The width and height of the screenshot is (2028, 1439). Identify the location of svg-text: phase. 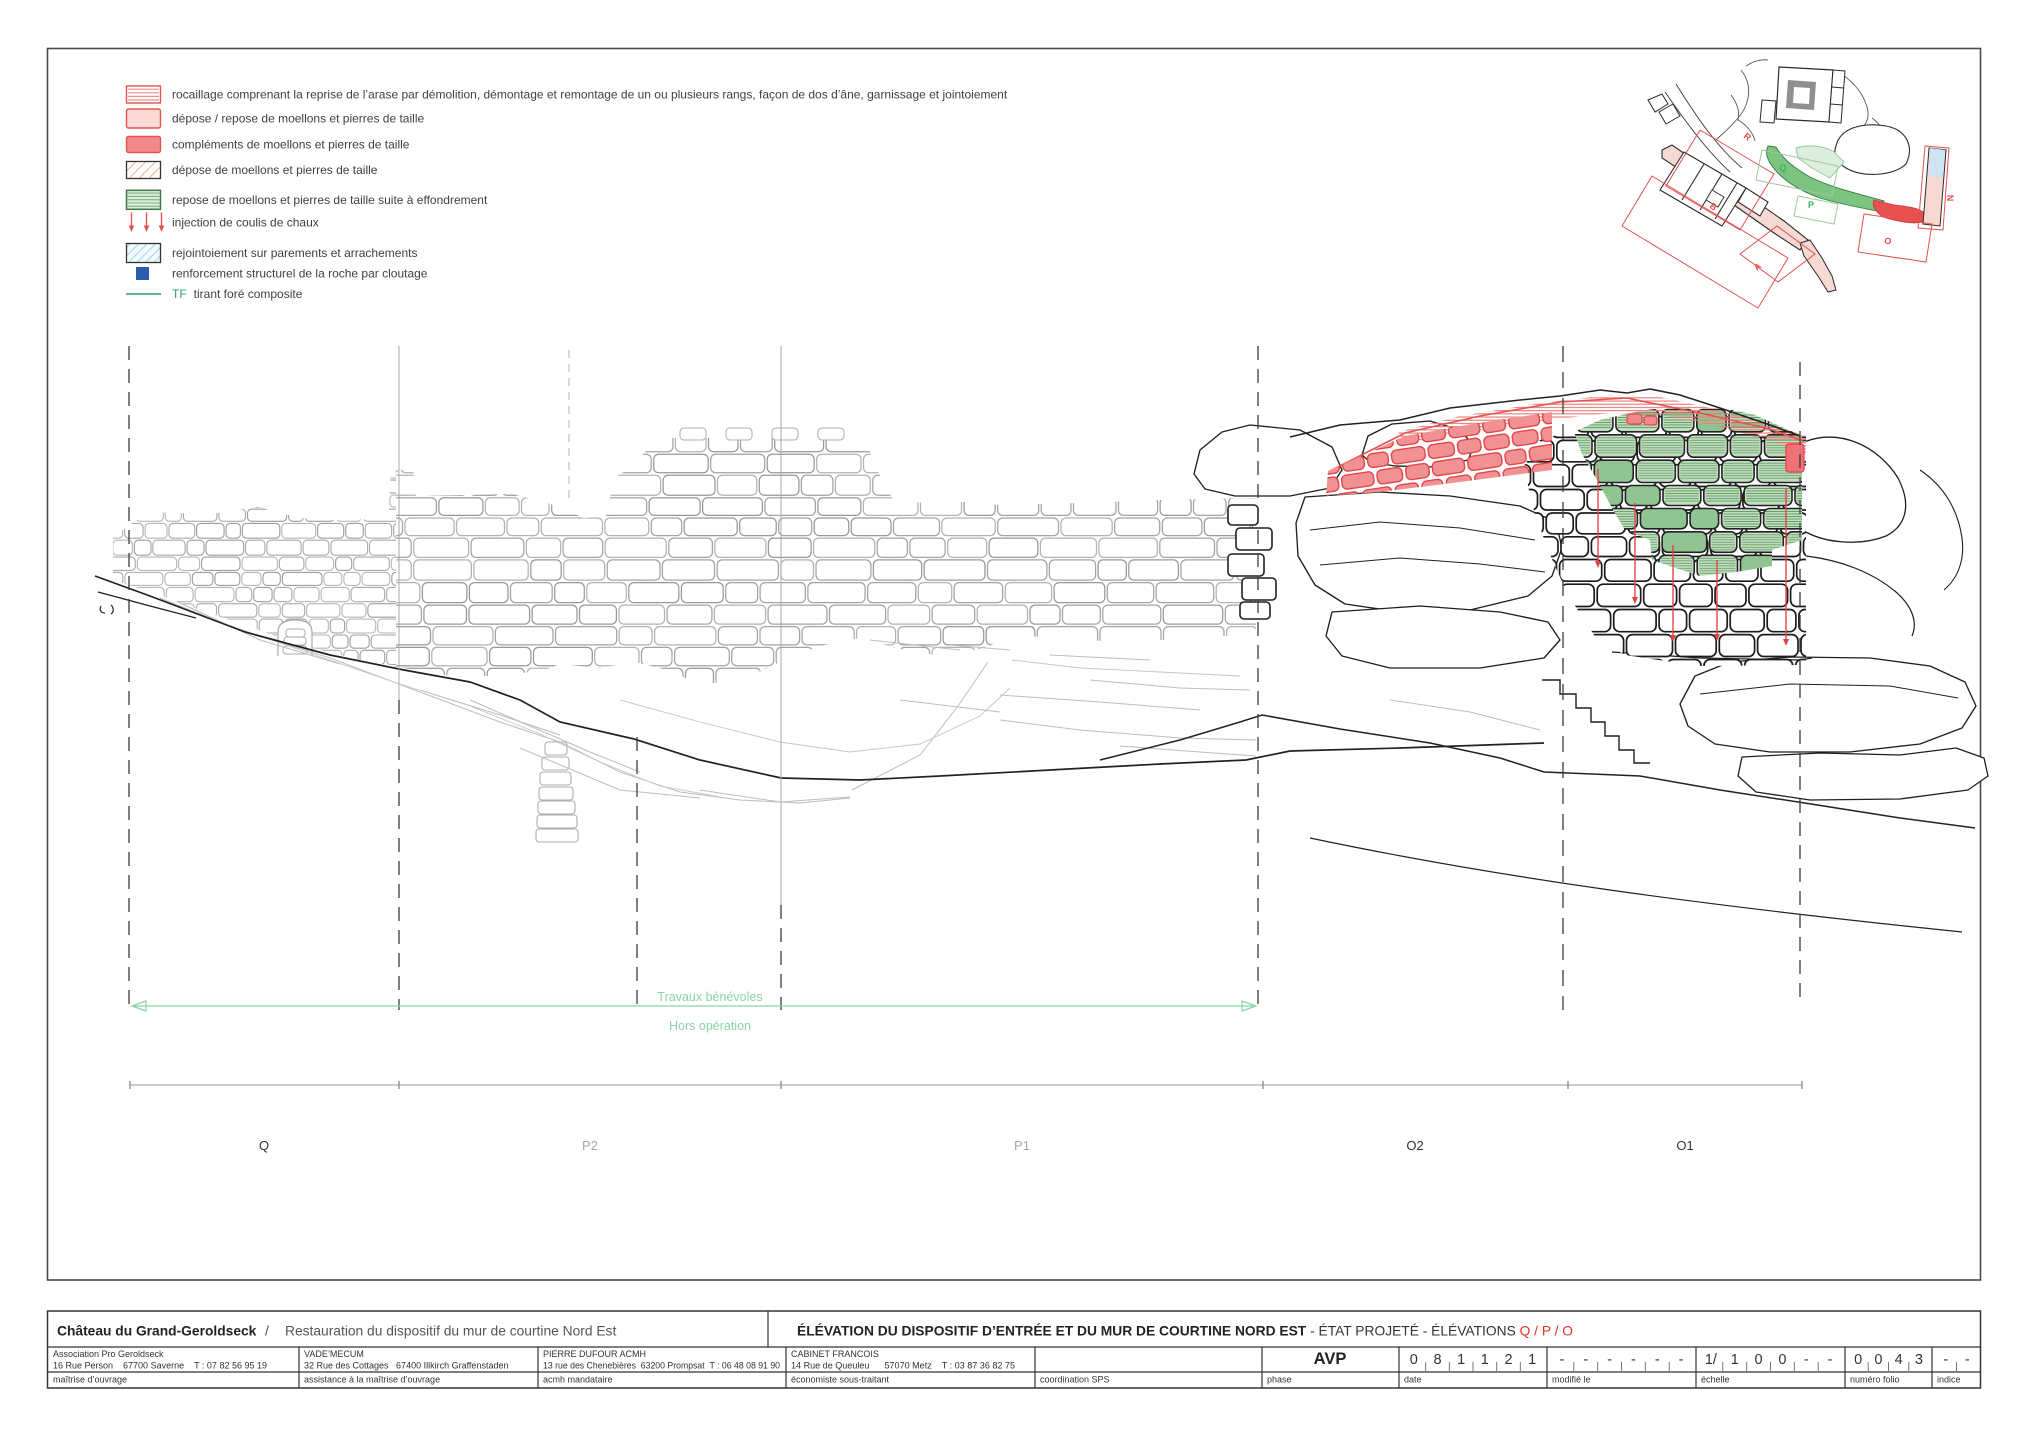
(1279, 1380).